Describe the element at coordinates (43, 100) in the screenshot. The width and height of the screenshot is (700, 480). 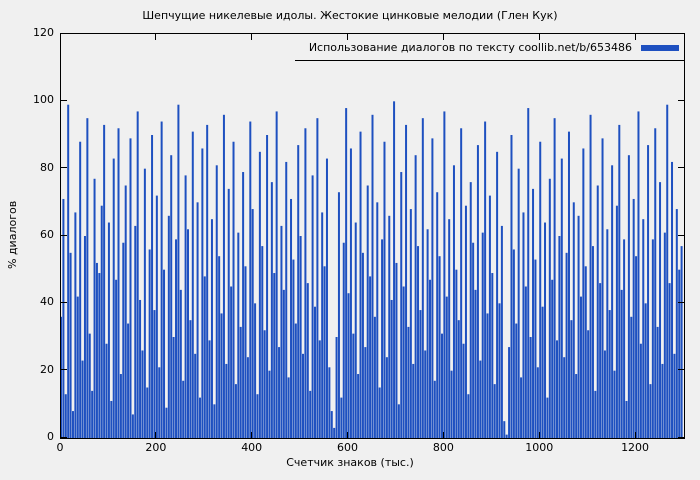
I see `y-tick-label: 100` at that location.